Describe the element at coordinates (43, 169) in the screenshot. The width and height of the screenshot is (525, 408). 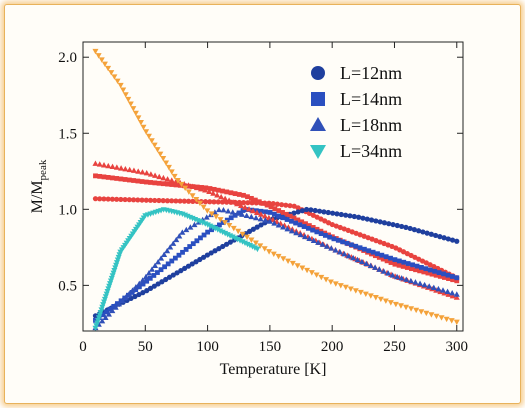
I see `y-axis-label-subscript: peak` at that location.